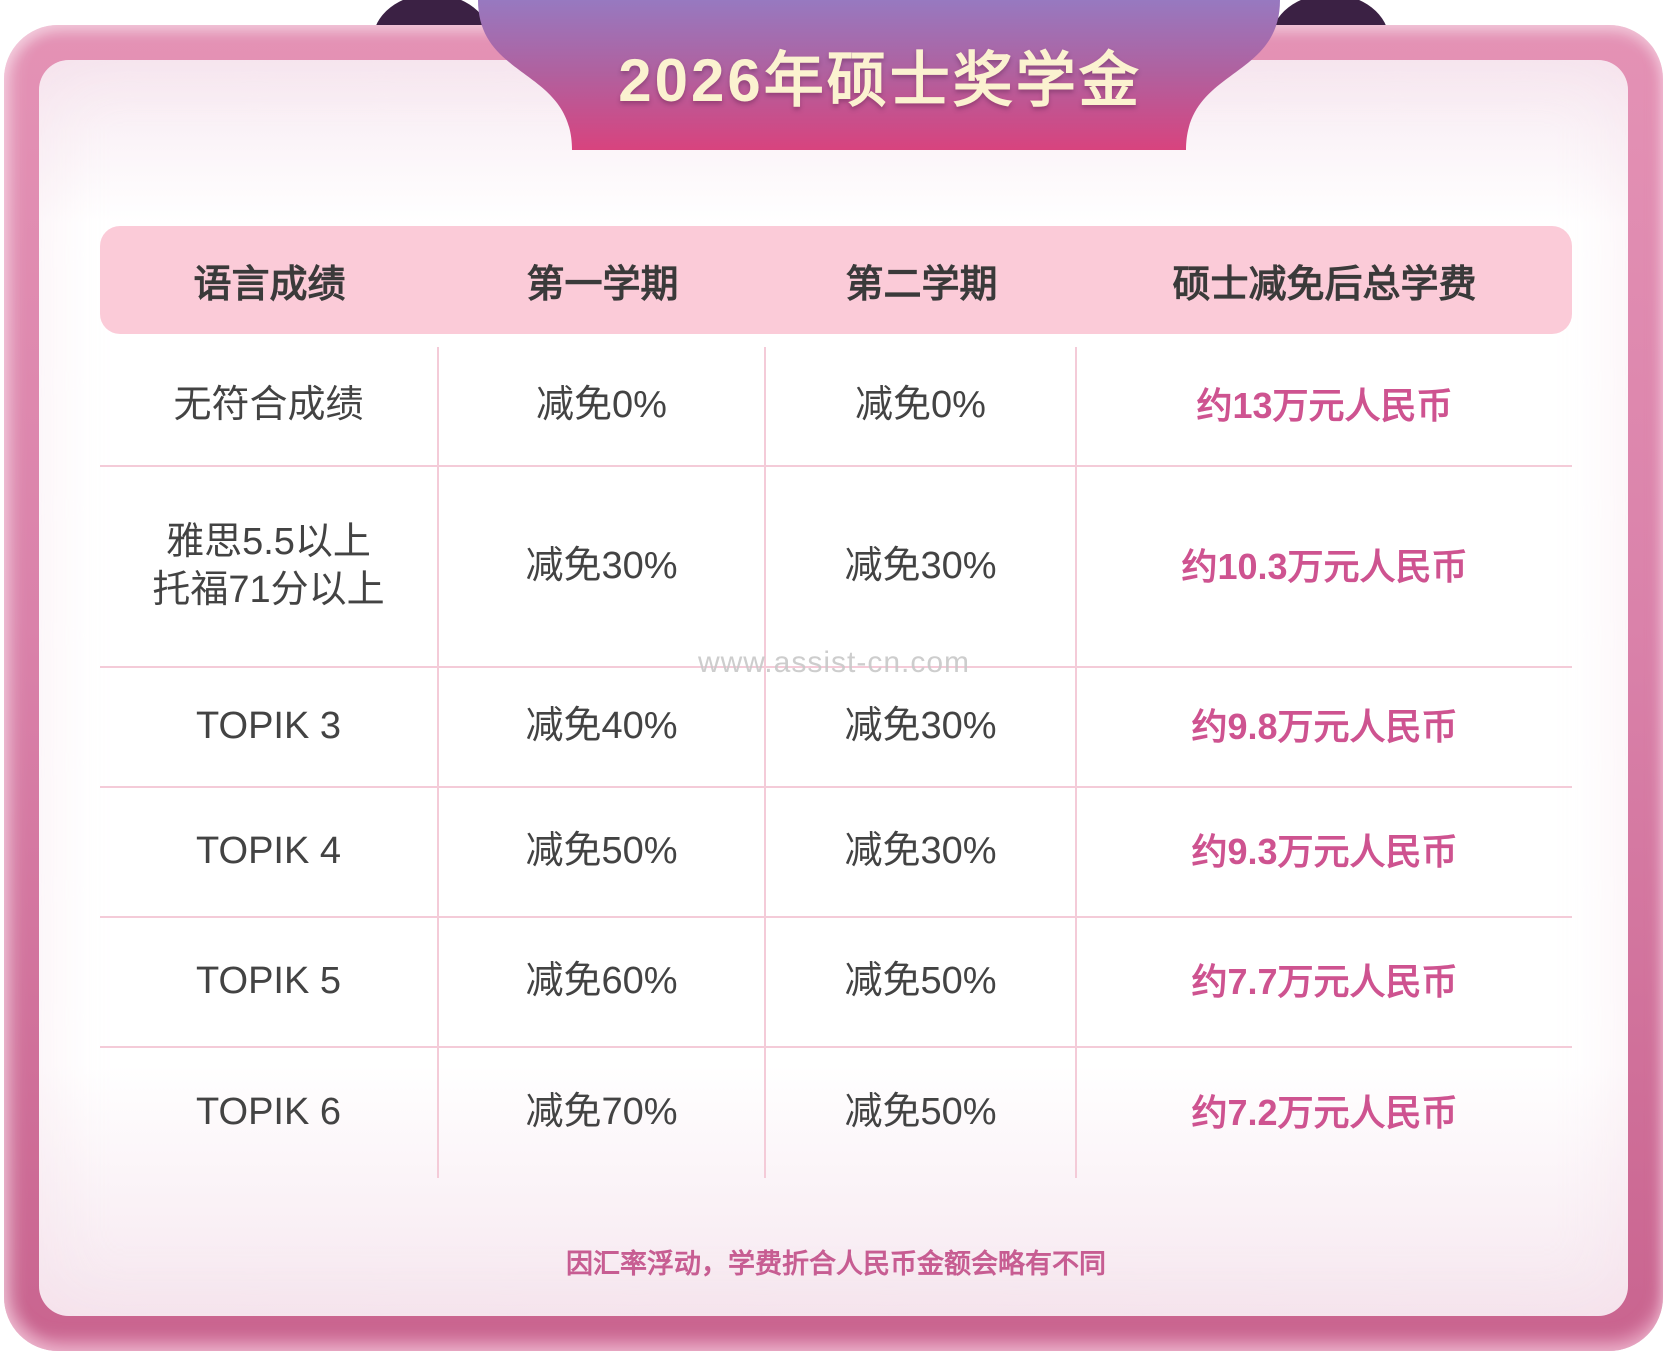 The height and width of the screenshot is (1352, 1667). Describe the element at coordinates (1324, 1113) in the screenshot. I see `cell-total-tuition: 约7.2万元人民币` at that location.